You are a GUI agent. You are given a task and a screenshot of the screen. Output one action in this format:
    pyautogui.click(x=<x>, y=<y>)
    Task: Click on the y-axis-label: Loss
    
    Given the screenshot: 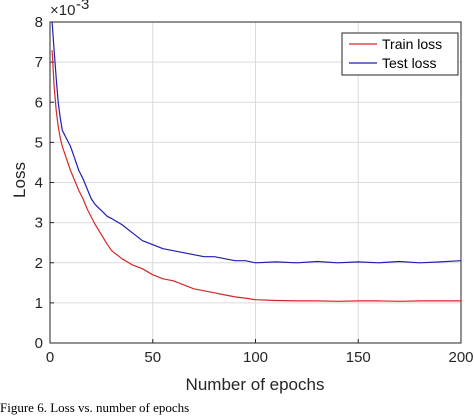 What is the action you would take?
    pyautogui.click(x=19, y=180)
    